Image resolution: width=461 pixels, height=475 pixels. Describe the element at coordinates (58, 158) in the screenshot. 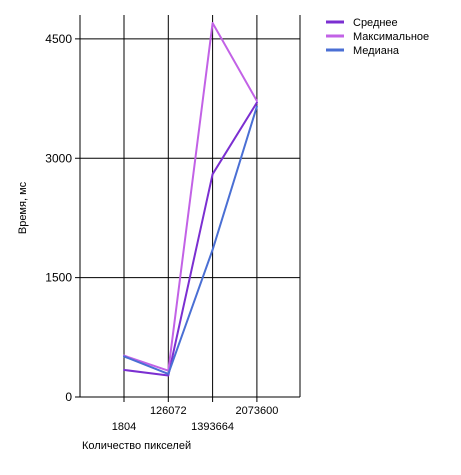

I see `y-tick-label: 3000` at that location.